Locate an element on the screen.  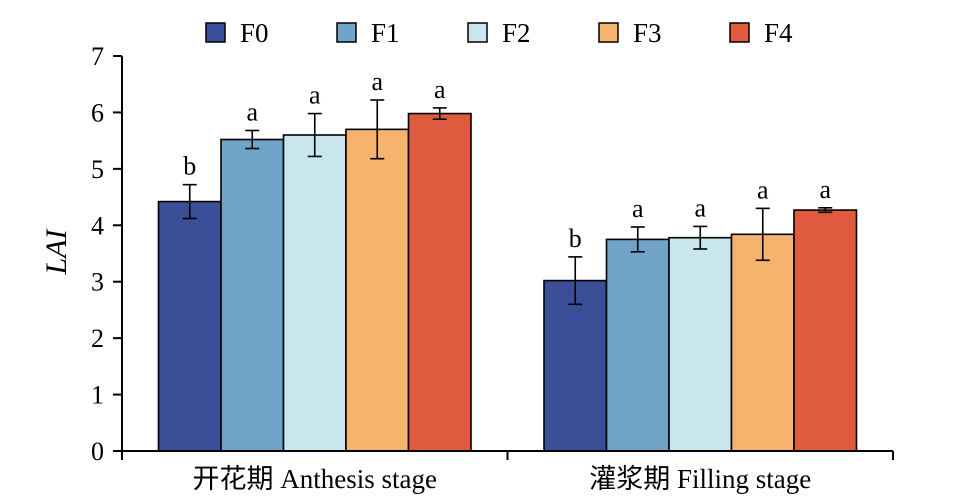
legend-label-f2: F2 is located at coordinates (516, 33).